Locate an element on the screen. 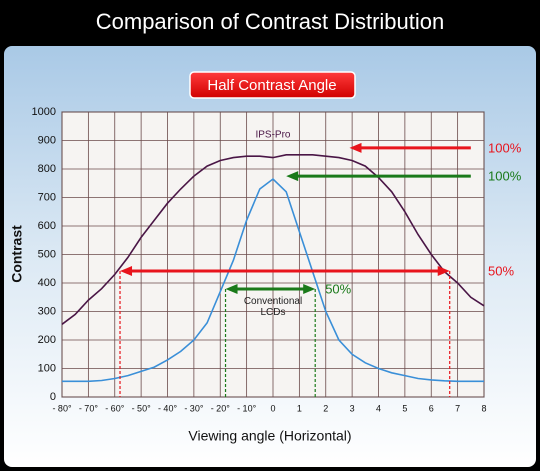 The width and height of the screenshot is (540, 471). subtitle-badge is located at coordinates (272, 85).